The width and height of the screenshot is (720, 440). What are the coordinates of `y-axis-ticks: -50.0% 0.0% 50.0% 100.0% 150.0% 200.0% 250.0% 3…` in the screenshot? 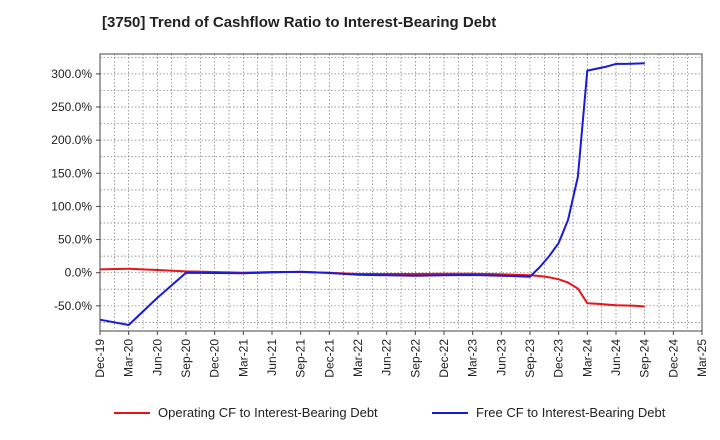 It's located at (75, 190).